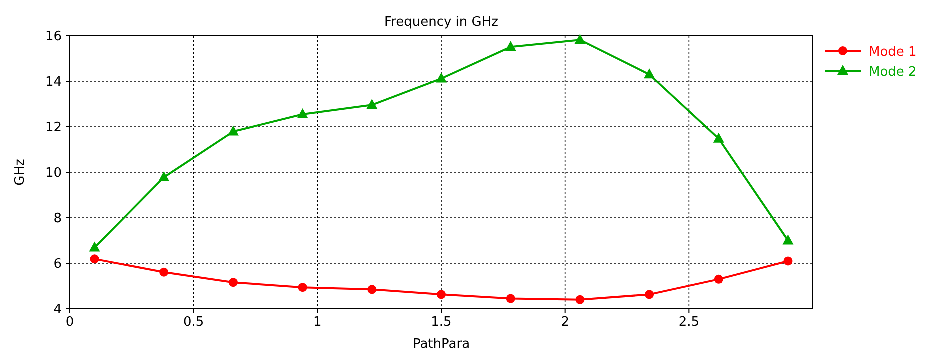  I want to click on y-tick-label: 14, so click(53, 82).